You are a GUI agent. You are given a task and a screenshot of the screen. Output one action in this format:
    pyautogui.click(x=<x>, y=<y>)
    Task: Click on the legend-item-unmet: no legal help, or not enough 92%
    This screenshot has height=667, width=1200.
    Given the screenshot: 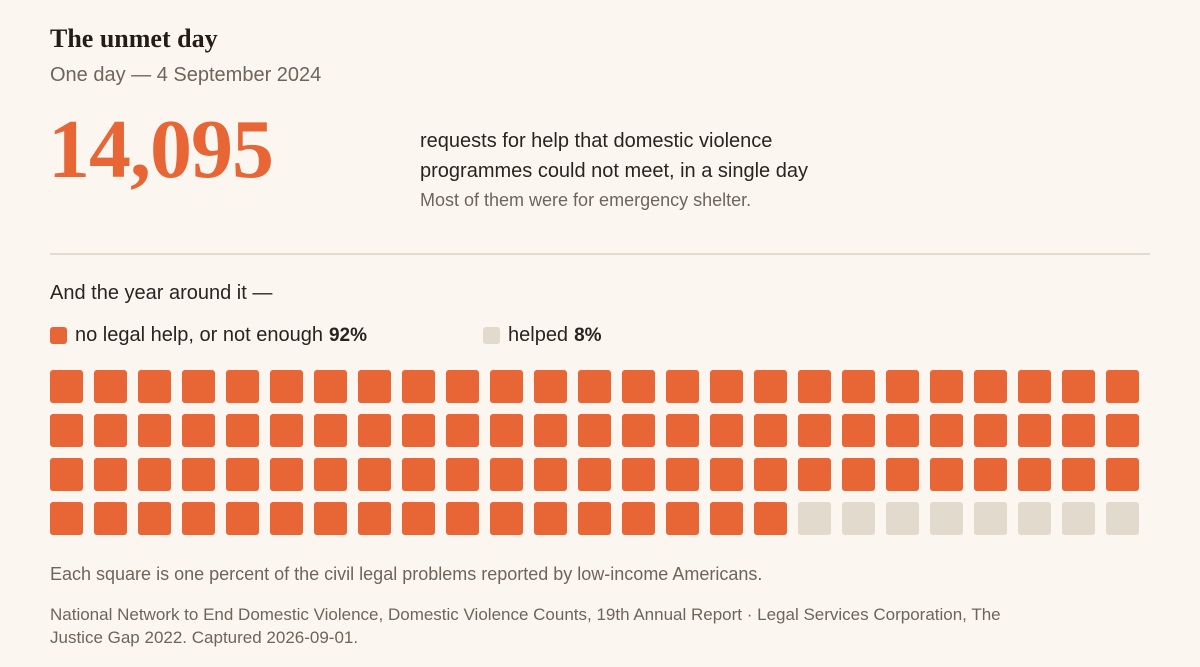 What is the action you would take?
    pyautogui.click(x=208, y=335)
    